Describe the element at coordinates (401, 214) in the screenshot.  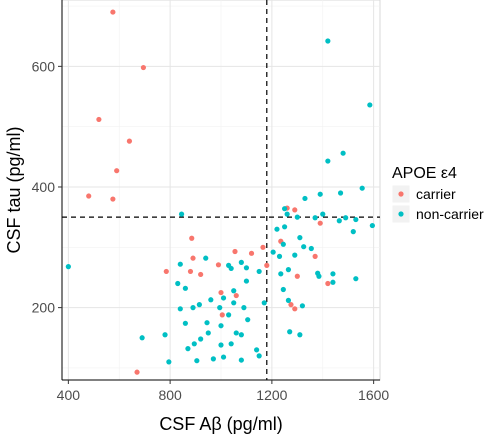
I see `legend-marker-non-carrier` at that location.